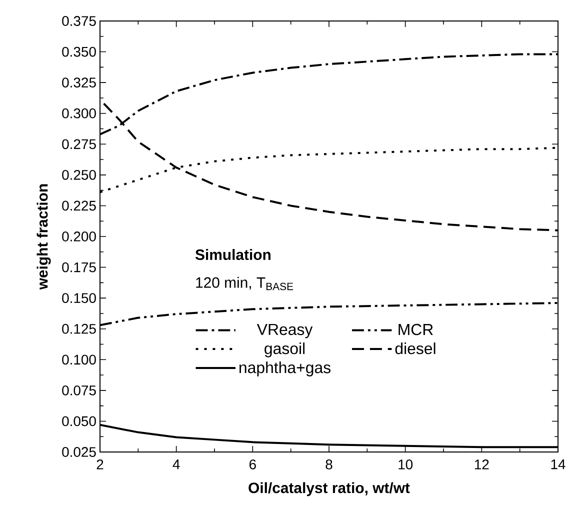 The image size is (570, 515). What do you see at coordinates (232, 254) in the screenshot?
I see `legend-title: Simulation` at bounding box center [232, 254].